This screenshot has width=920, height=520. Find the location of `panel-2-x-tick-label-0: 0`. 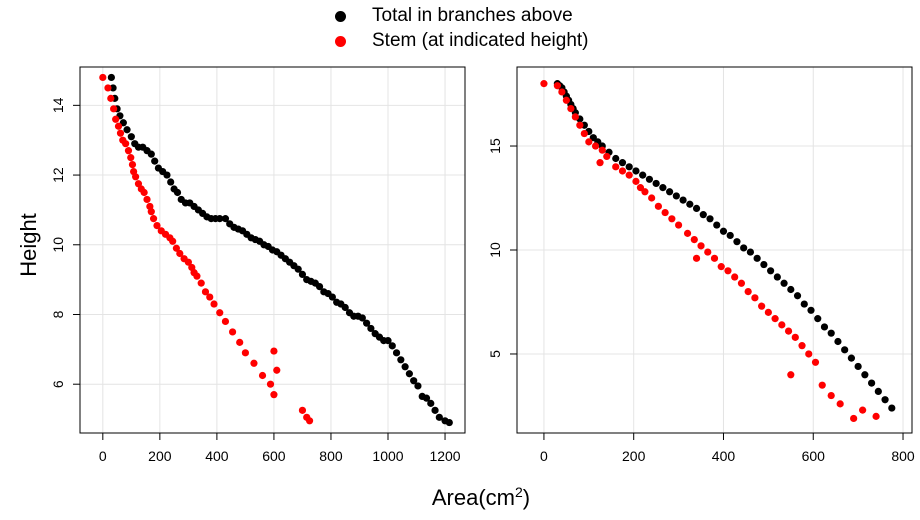

panel-2-x-tick-label-0: 0 is located at coordinates (544, 456).